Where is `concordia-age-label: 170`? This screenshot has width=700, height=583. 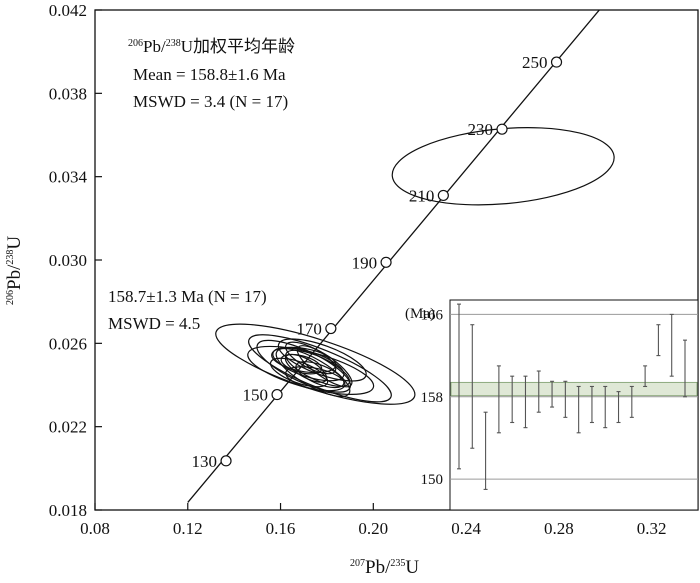
concordia-age-label: 170 is located at coordinates (309, 329).